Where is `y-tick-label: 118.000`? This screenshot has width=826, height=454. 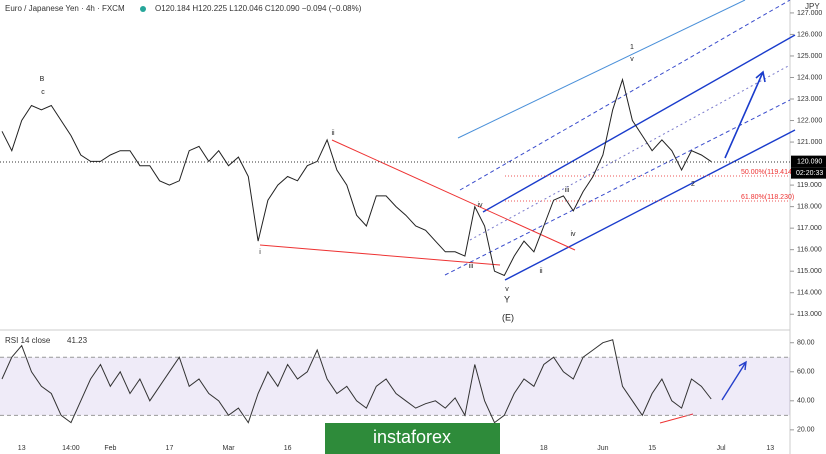 y-tick-label: 118.000 is located at coordinates (809, 206).